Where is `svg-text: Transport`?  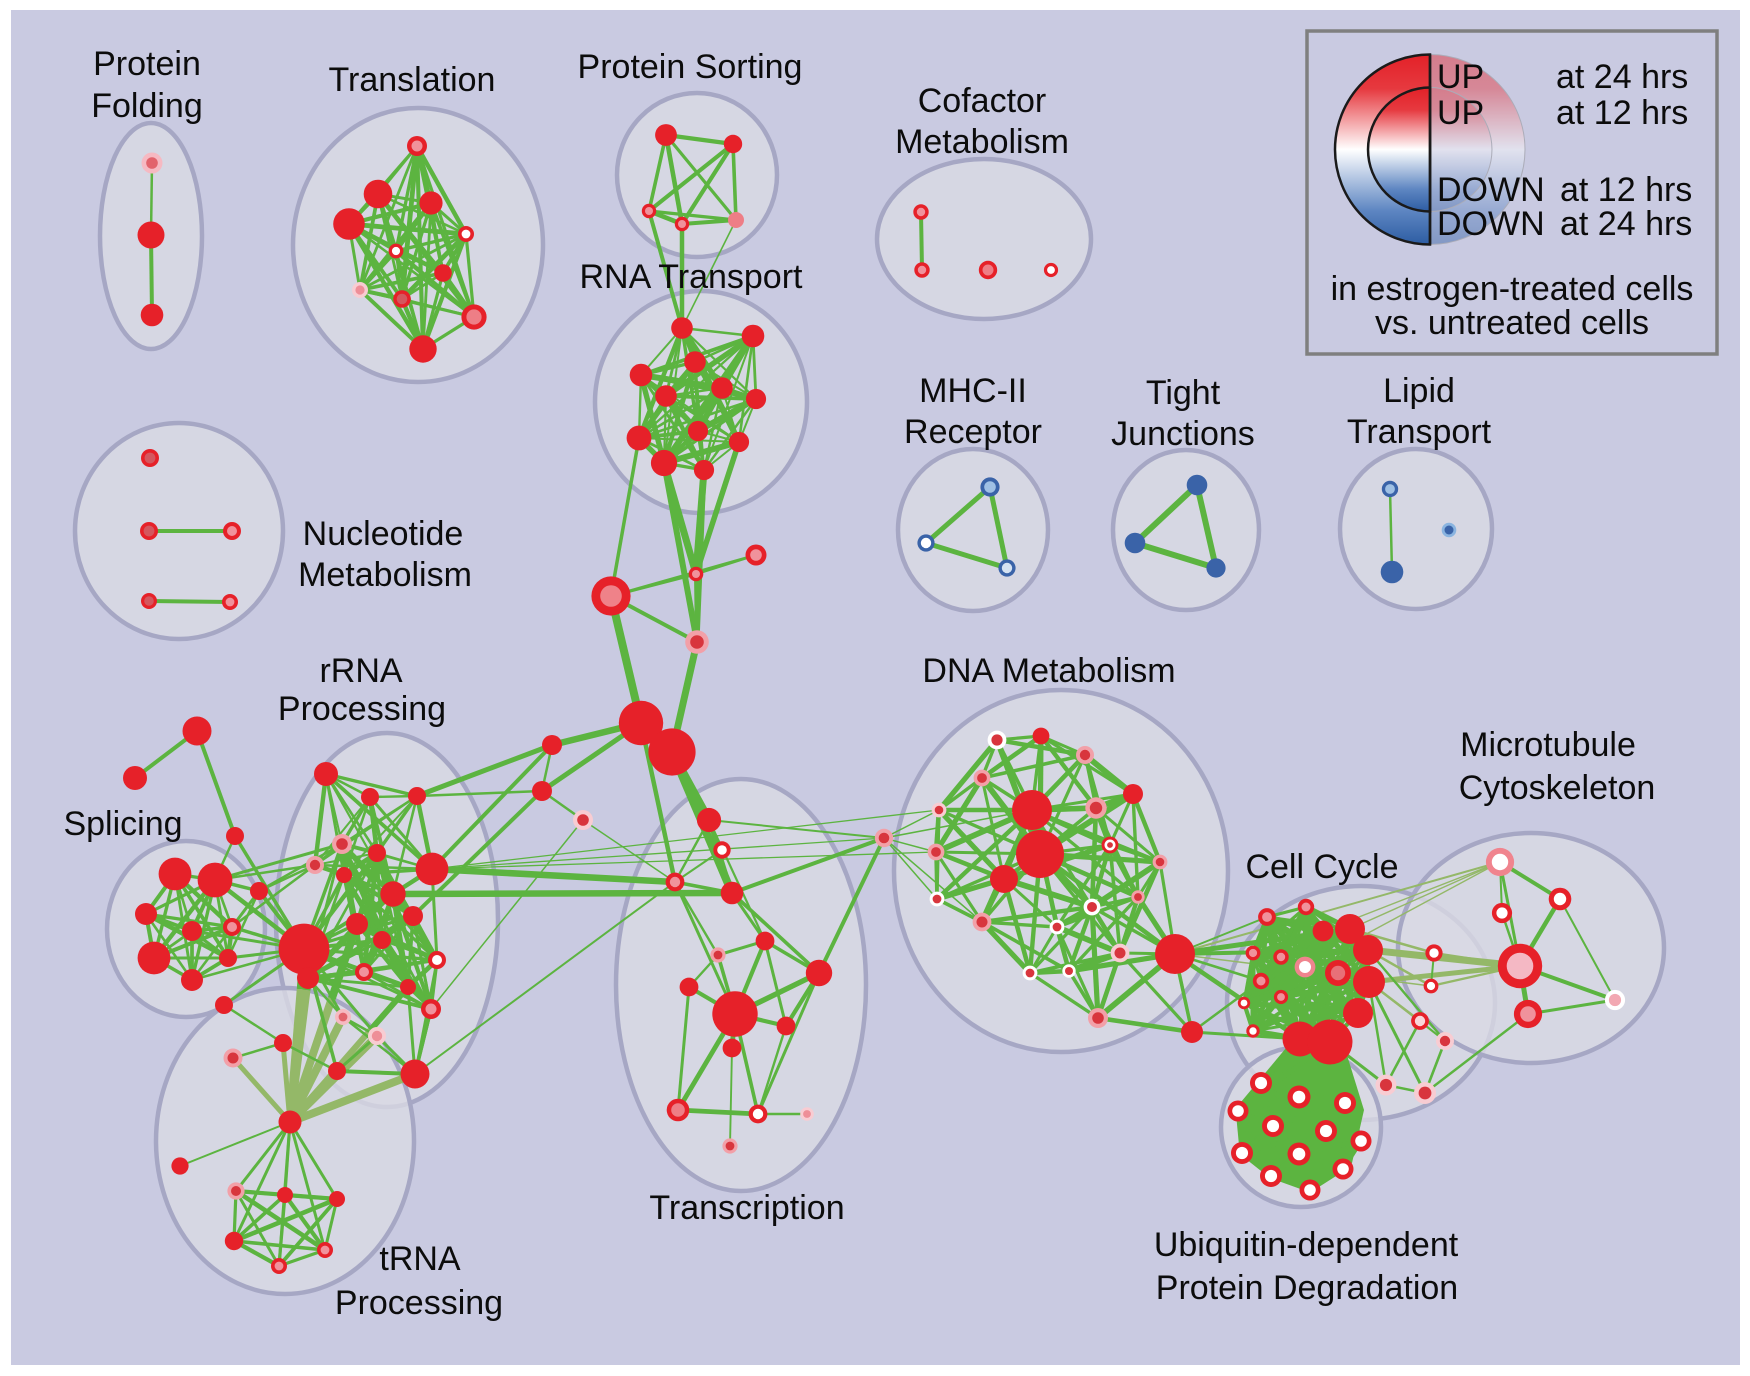
svg-text: Transport is located at coordinates (1419, 432).